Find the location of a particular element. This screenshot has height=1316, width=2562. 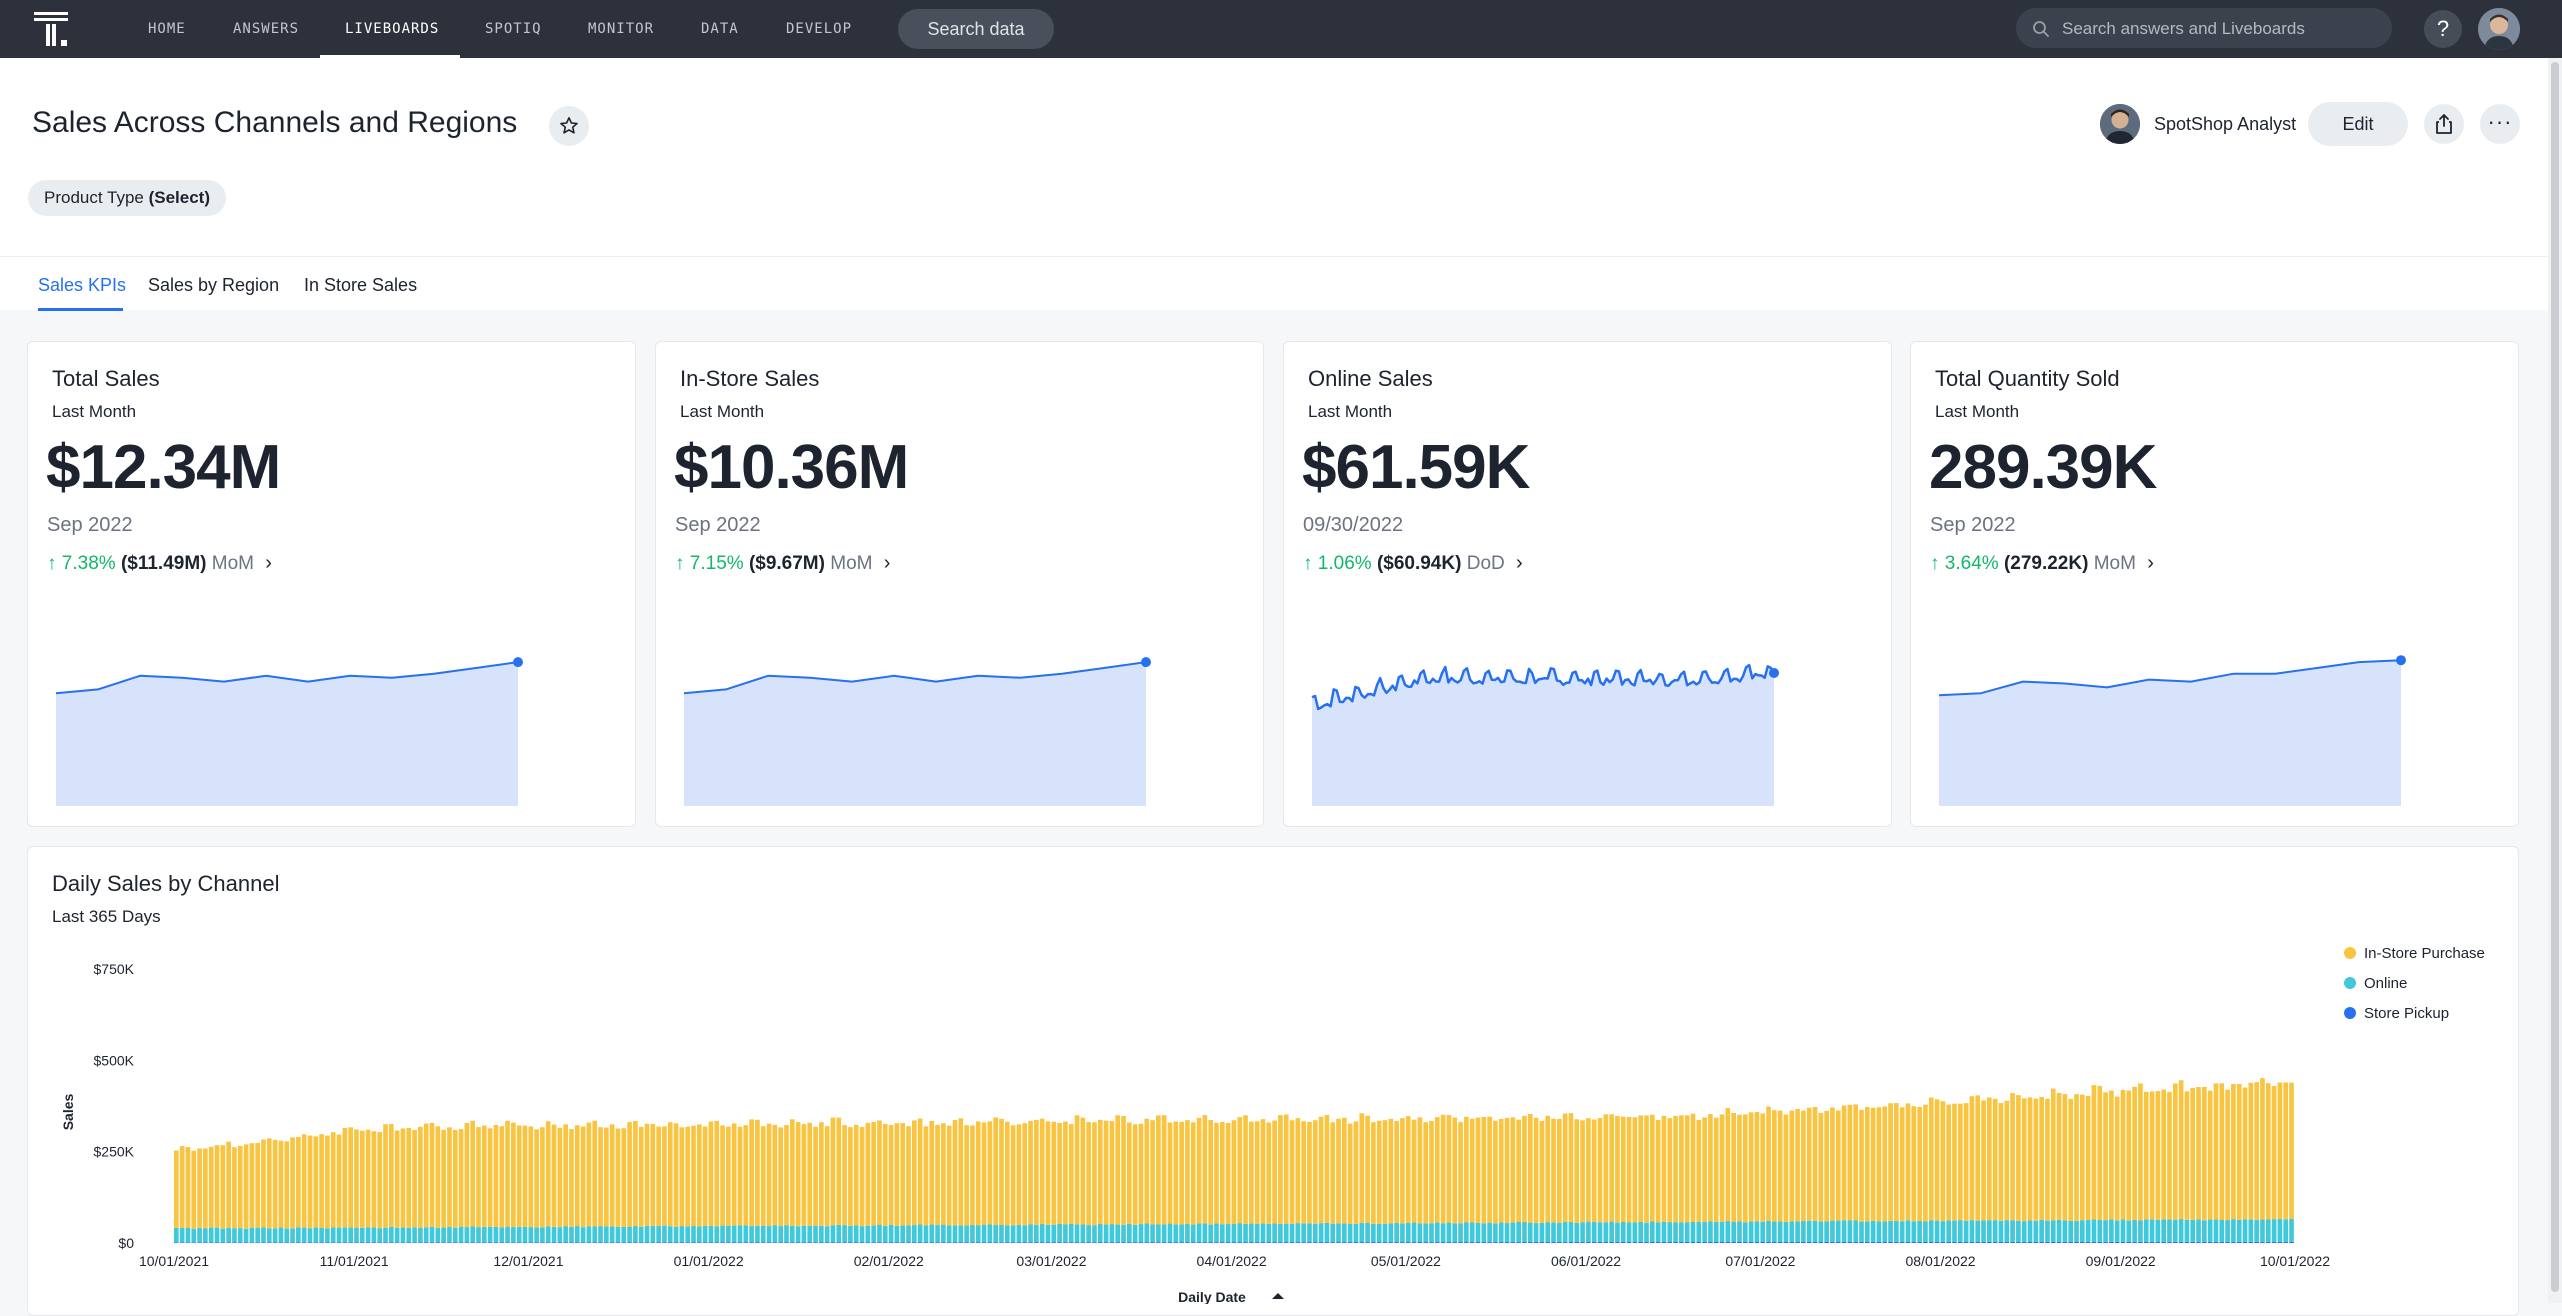

kpi-change: ↑ 3.64% (279.22K) MoM › is located at coordinates (2042, 563).